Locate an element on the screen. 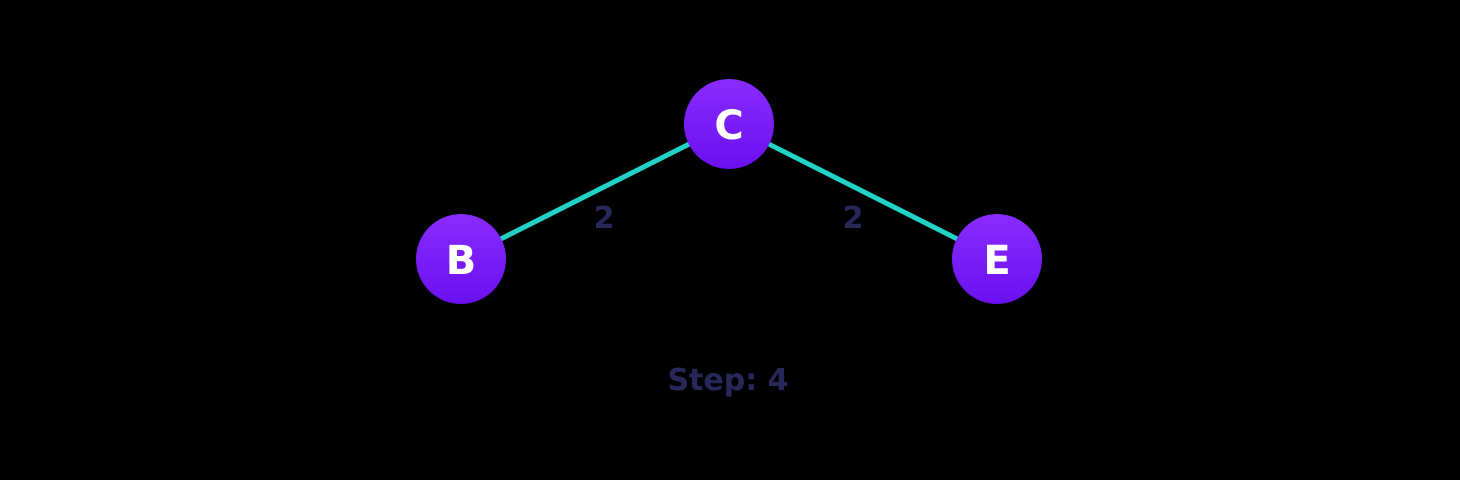 The height and width of the screenshot is (480, 1460). node-e-label: E is located at coordinates (996, 261).